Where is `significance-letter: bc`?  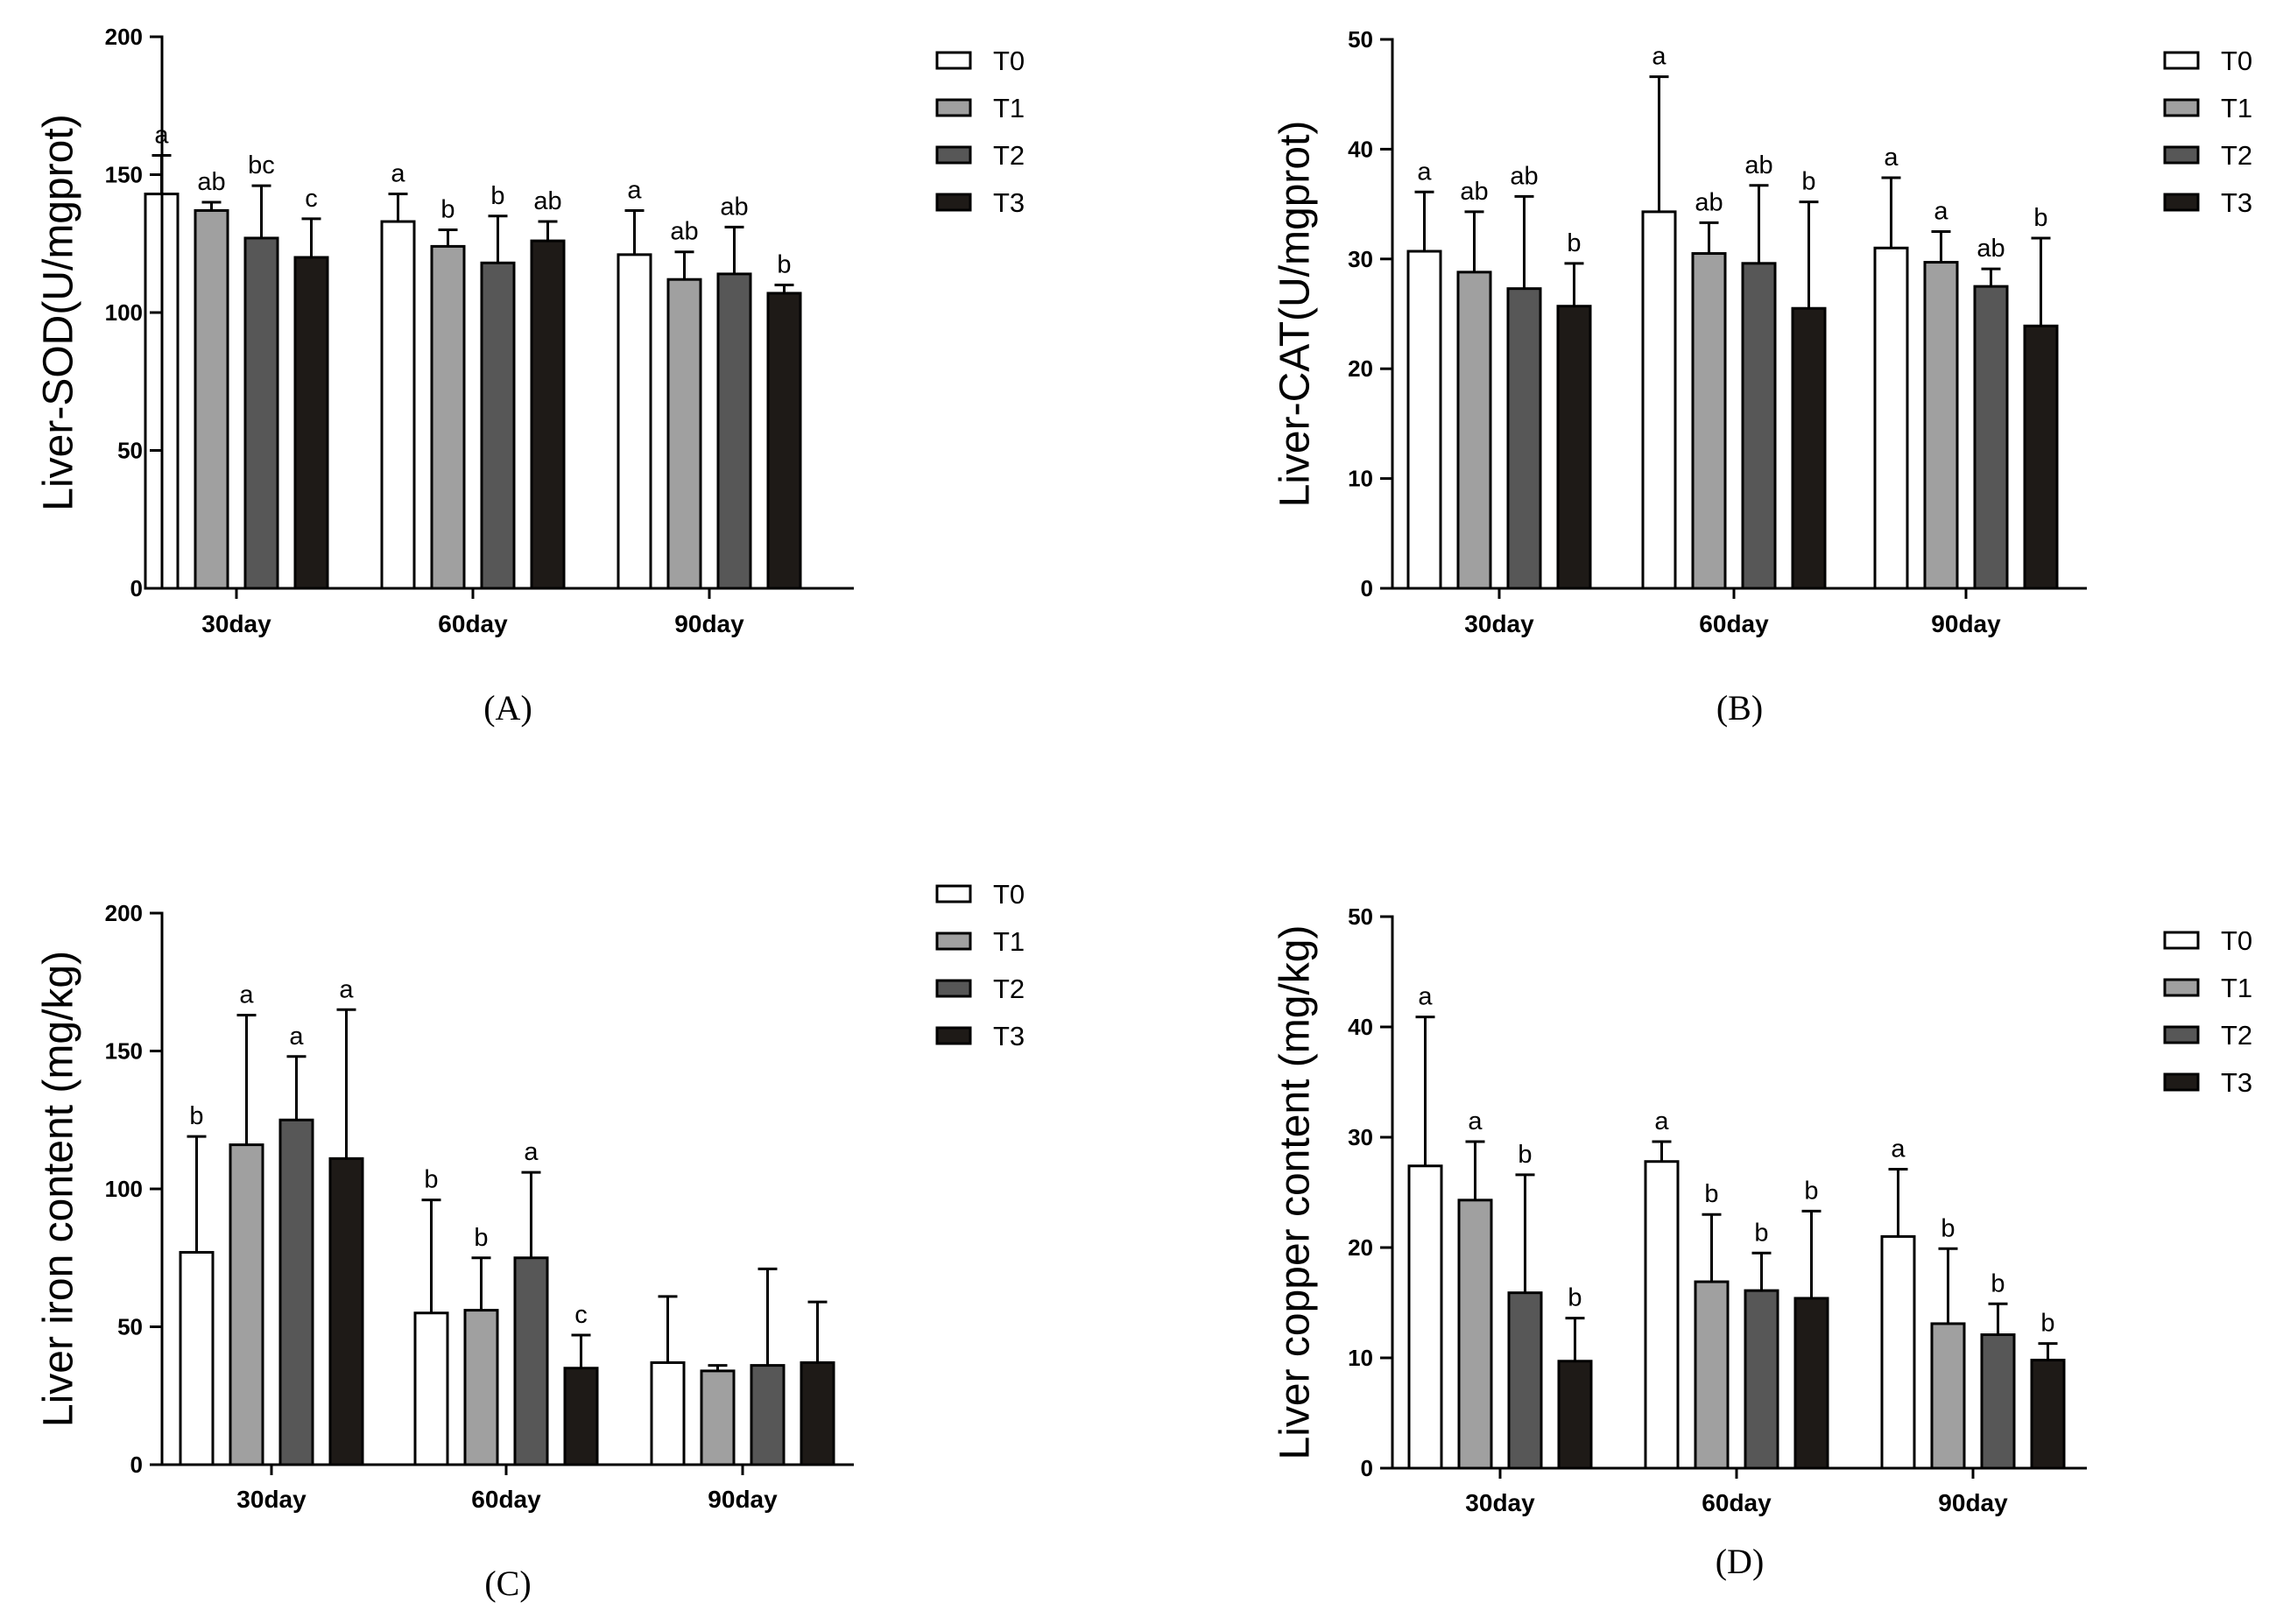 significance-letter: bc is located at coordinates (261, 165).